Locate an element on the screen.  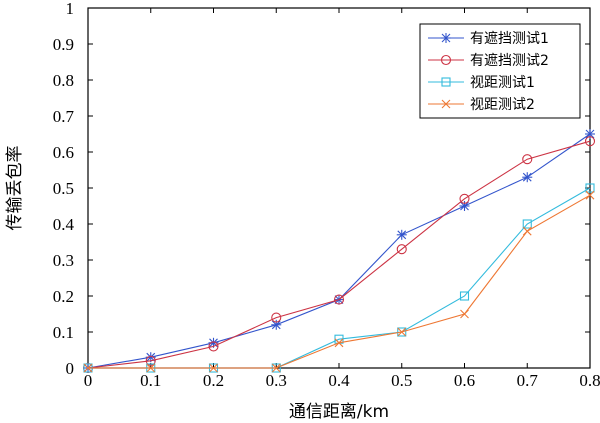
x-tick-label: 0.7 is located at coordinates (528, 380).